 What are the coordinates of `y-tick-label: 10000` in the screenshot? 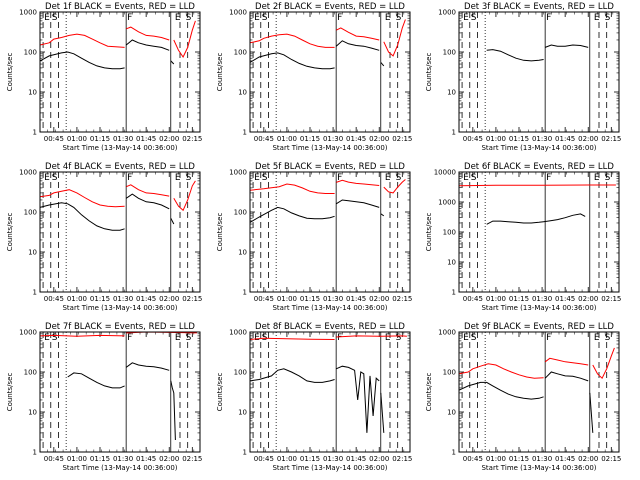 It's located at (445, 173).